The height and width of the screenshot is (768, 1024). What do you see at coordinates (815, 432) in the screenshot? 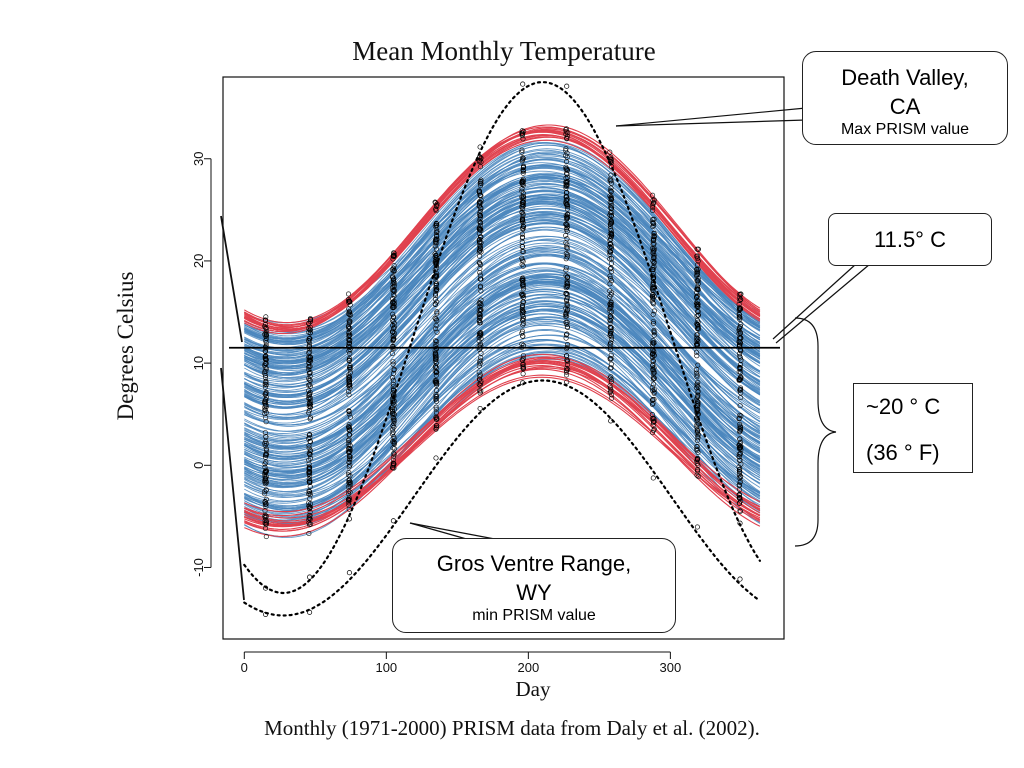
I see `range-brace` at bounding box center [815, 432].